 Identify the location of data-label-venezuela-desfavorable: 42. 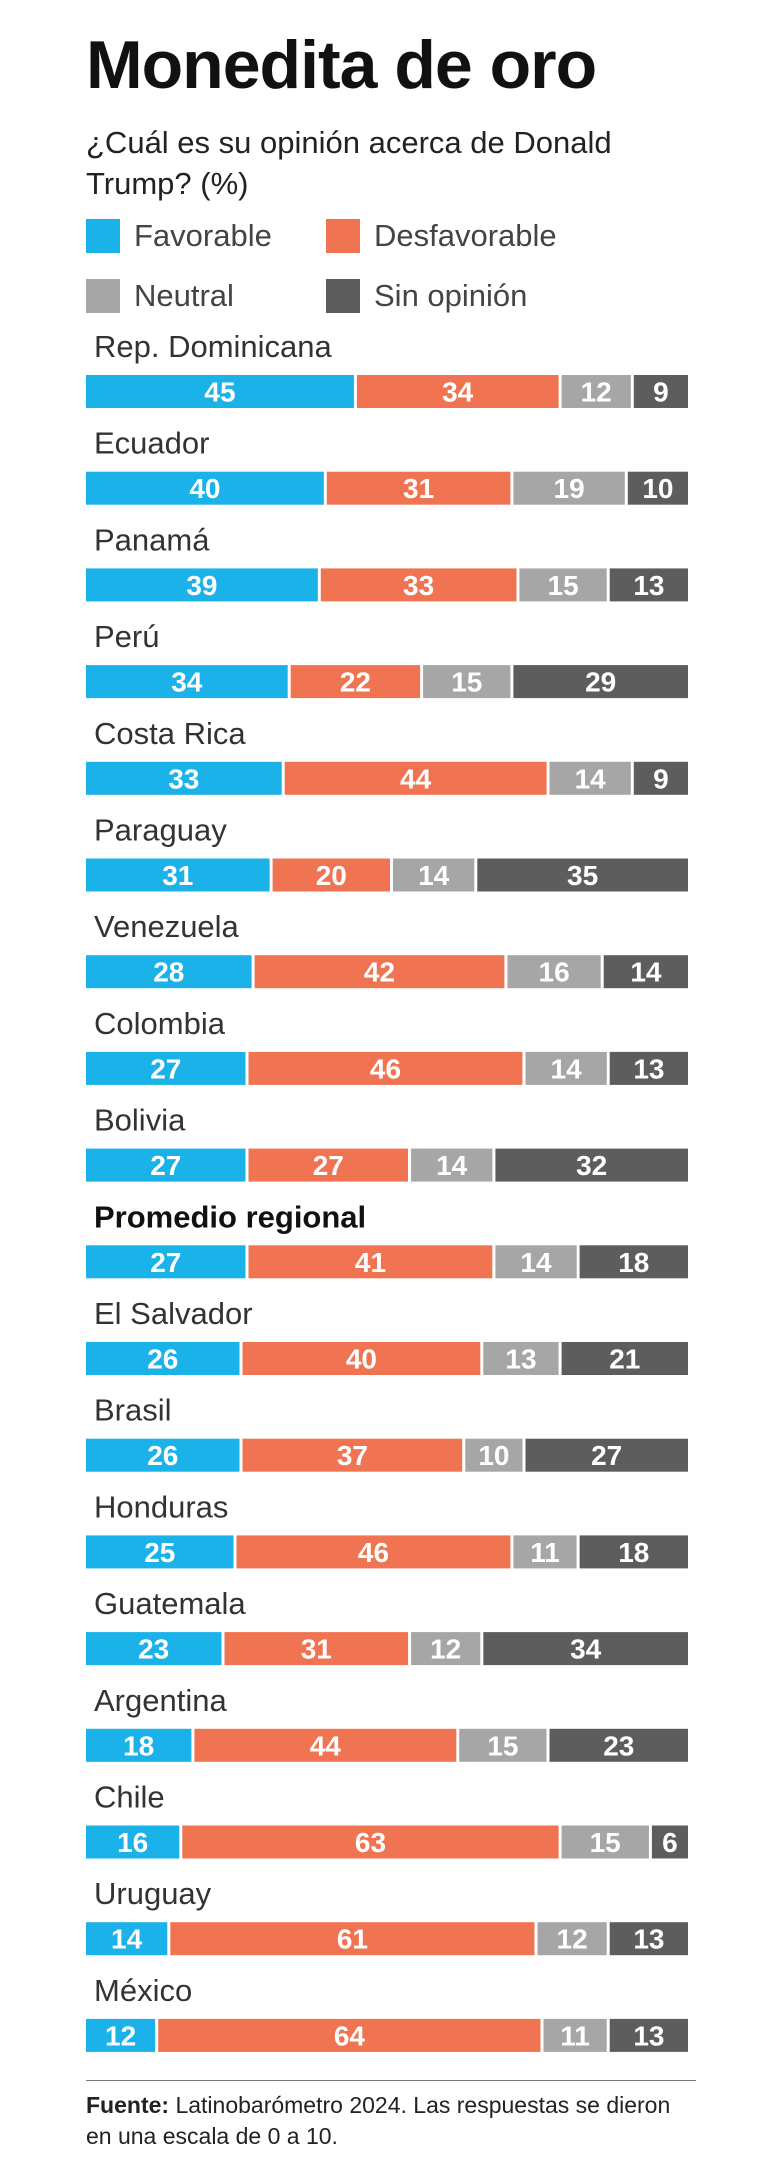
(379, 972).